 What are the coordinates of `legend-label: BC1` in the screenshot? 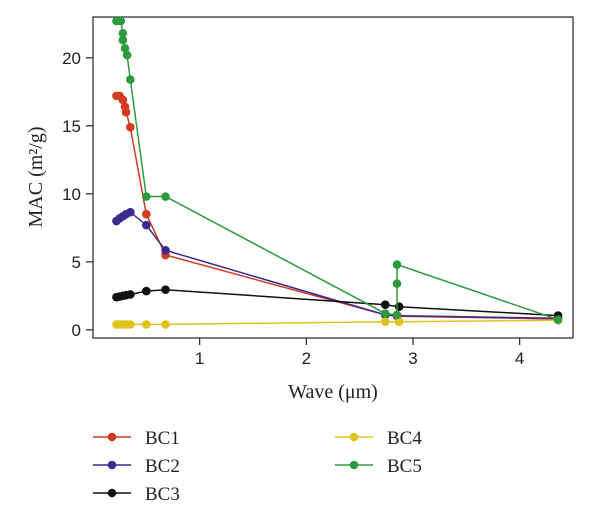 It's located at (162, 438).